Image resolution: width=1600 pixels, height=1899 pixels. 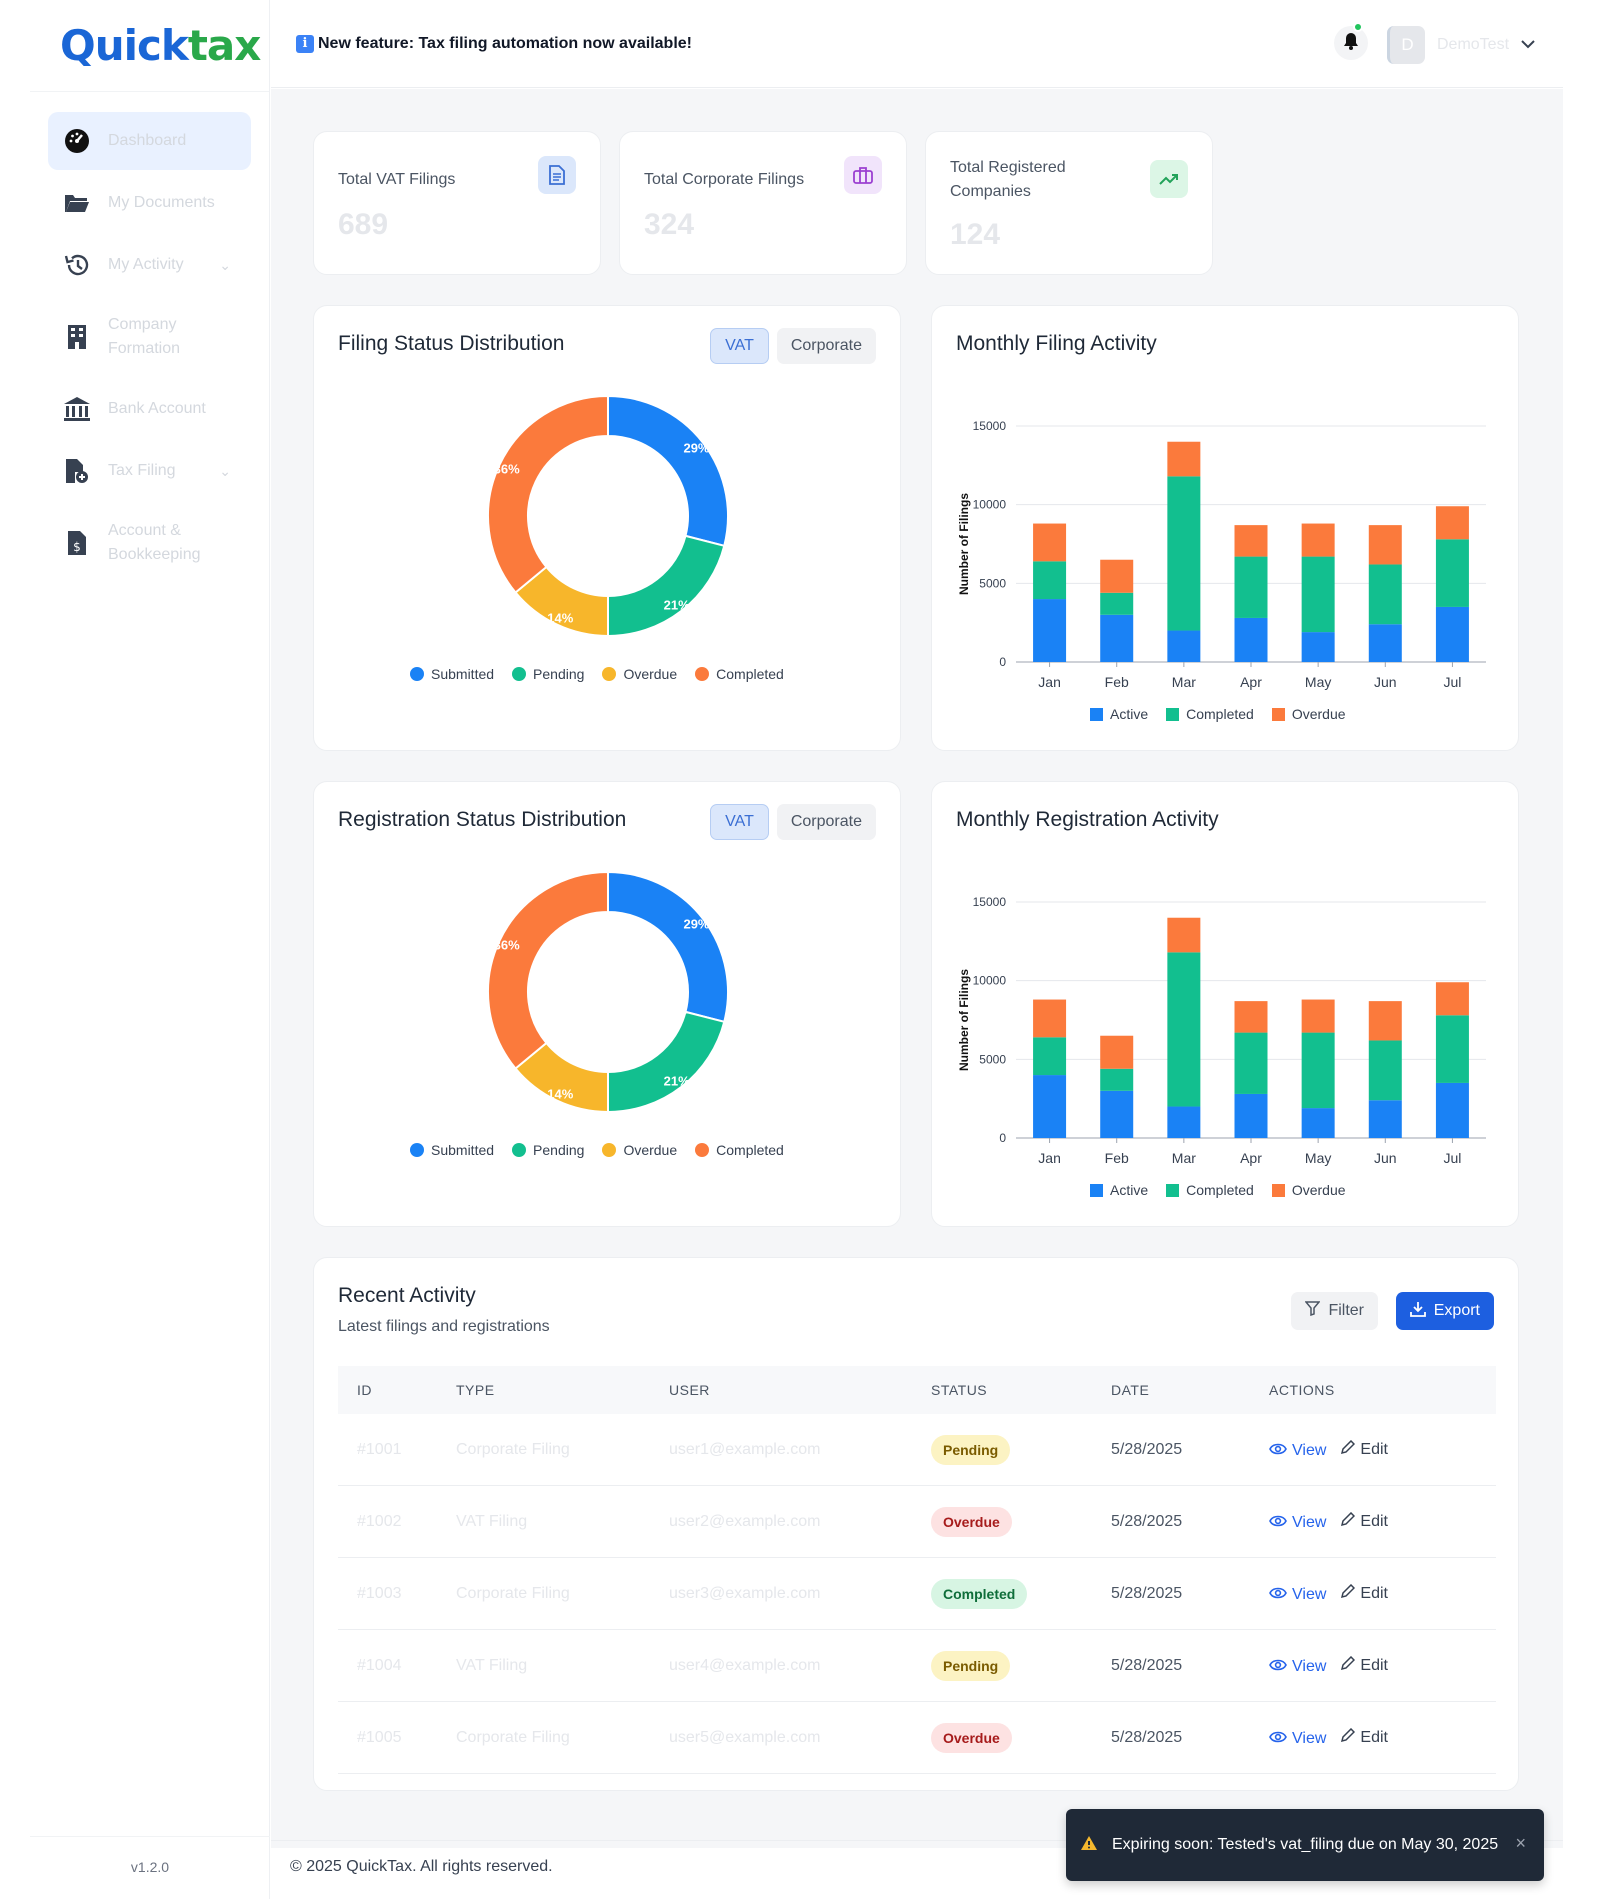 I want to click on export-button: Export, so click(x=1444, y=1311).